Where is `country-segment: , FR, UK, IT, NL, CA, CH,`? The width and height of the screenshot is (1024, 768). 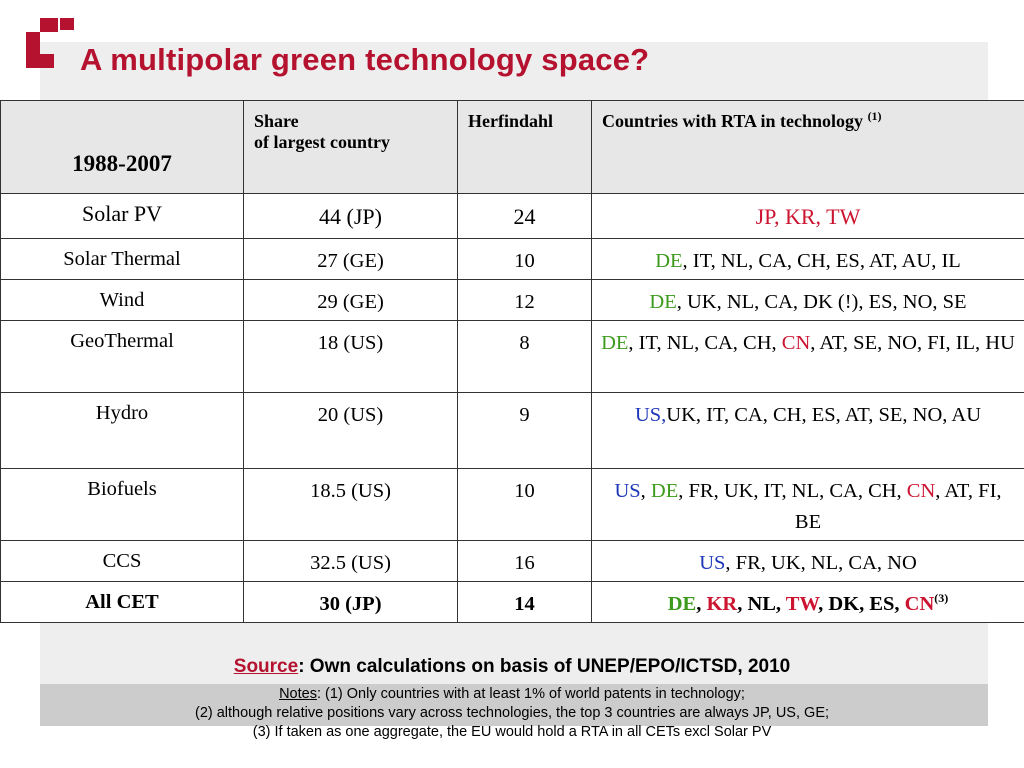
country-segment: , FR, UK, IT, NL, CA, CH, is located at coordinates (792, 491).